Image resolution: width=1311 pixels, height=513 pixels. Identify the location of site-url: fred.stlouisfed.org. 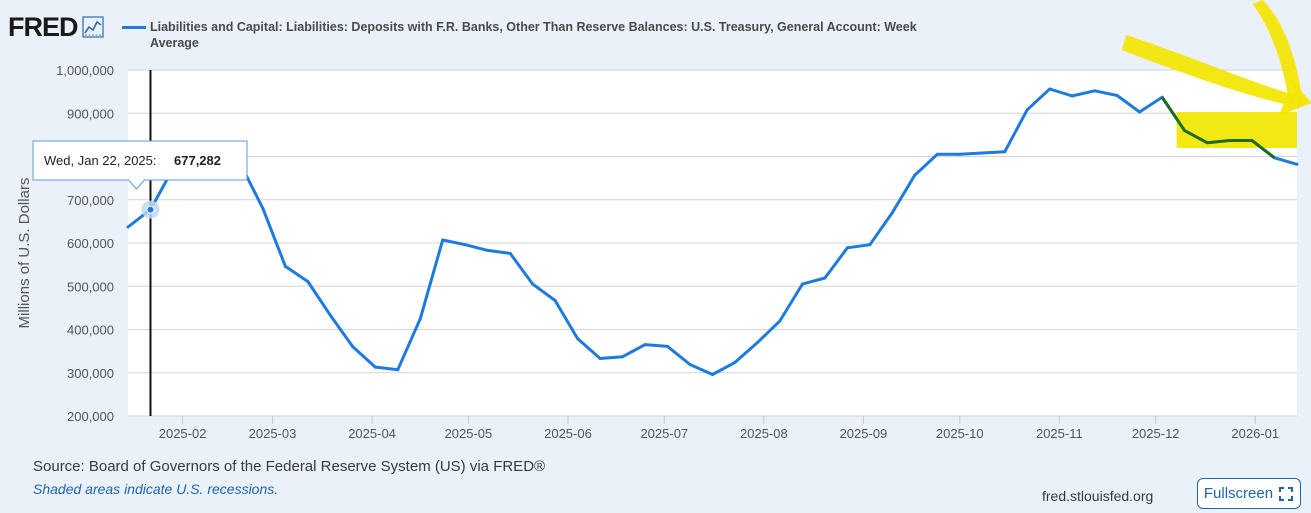
(1098, 496).